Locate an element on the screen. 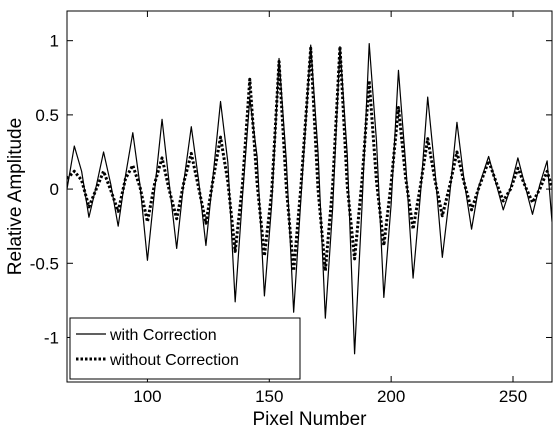 The height and width of the screenshot is (432, 553). legend-label: with Correction is located at coordinates (163, 335).